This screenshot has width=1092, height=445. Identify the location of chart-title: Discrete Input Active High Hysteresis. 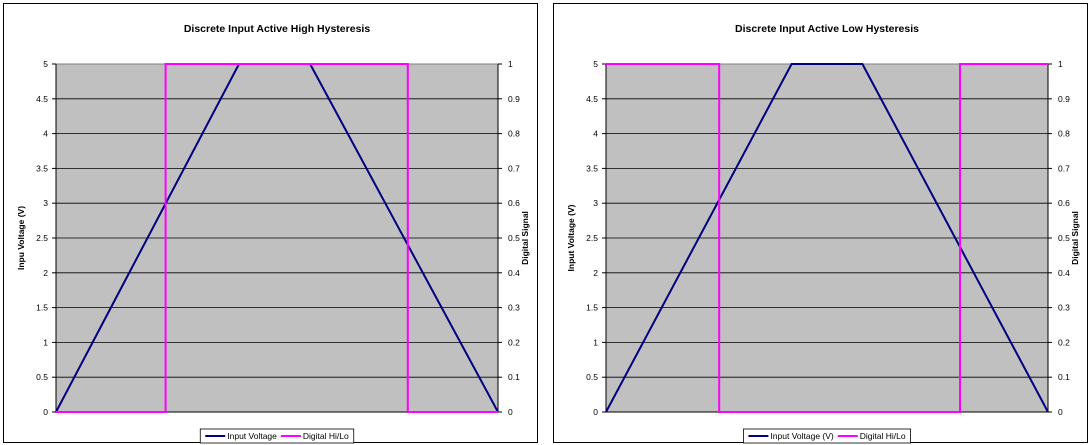
(277, 29).